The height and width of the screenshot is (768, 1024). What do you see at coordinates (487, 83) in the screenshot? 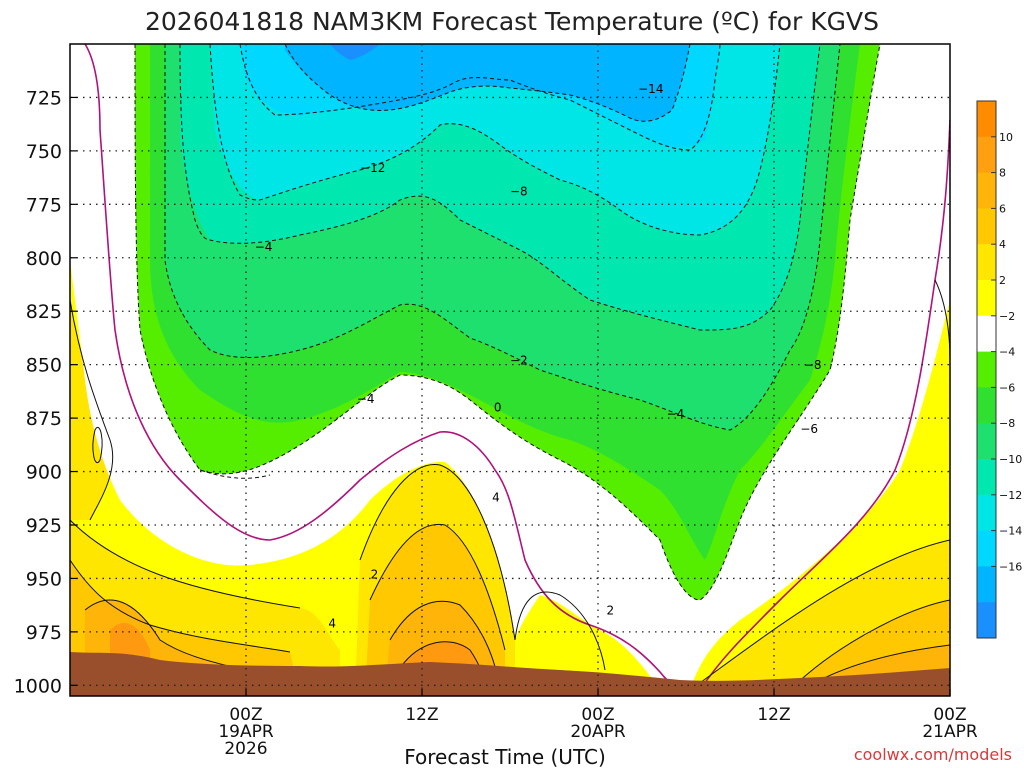
I see `fill-minus14-to-minus16` at bounding box center [487, 83].